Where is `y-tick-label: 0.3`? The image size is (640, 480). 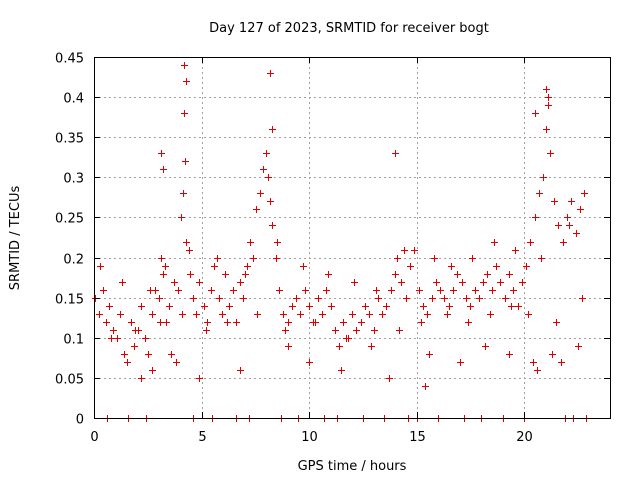
y-tick-label: 0.3 is located at coordinates (73, 179).